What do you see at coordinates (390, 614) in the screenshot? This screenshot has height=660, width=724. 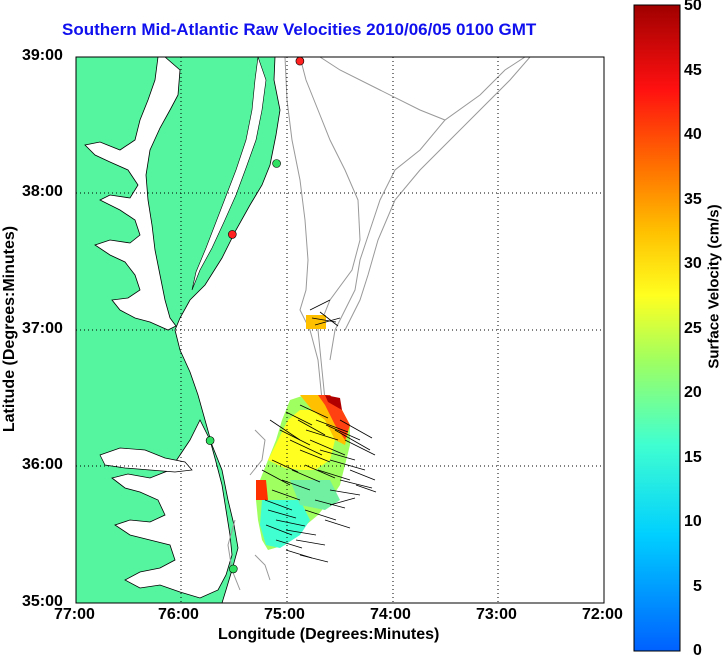 I see `x-tick-label: 74:00` at bounding box center [390, 614].